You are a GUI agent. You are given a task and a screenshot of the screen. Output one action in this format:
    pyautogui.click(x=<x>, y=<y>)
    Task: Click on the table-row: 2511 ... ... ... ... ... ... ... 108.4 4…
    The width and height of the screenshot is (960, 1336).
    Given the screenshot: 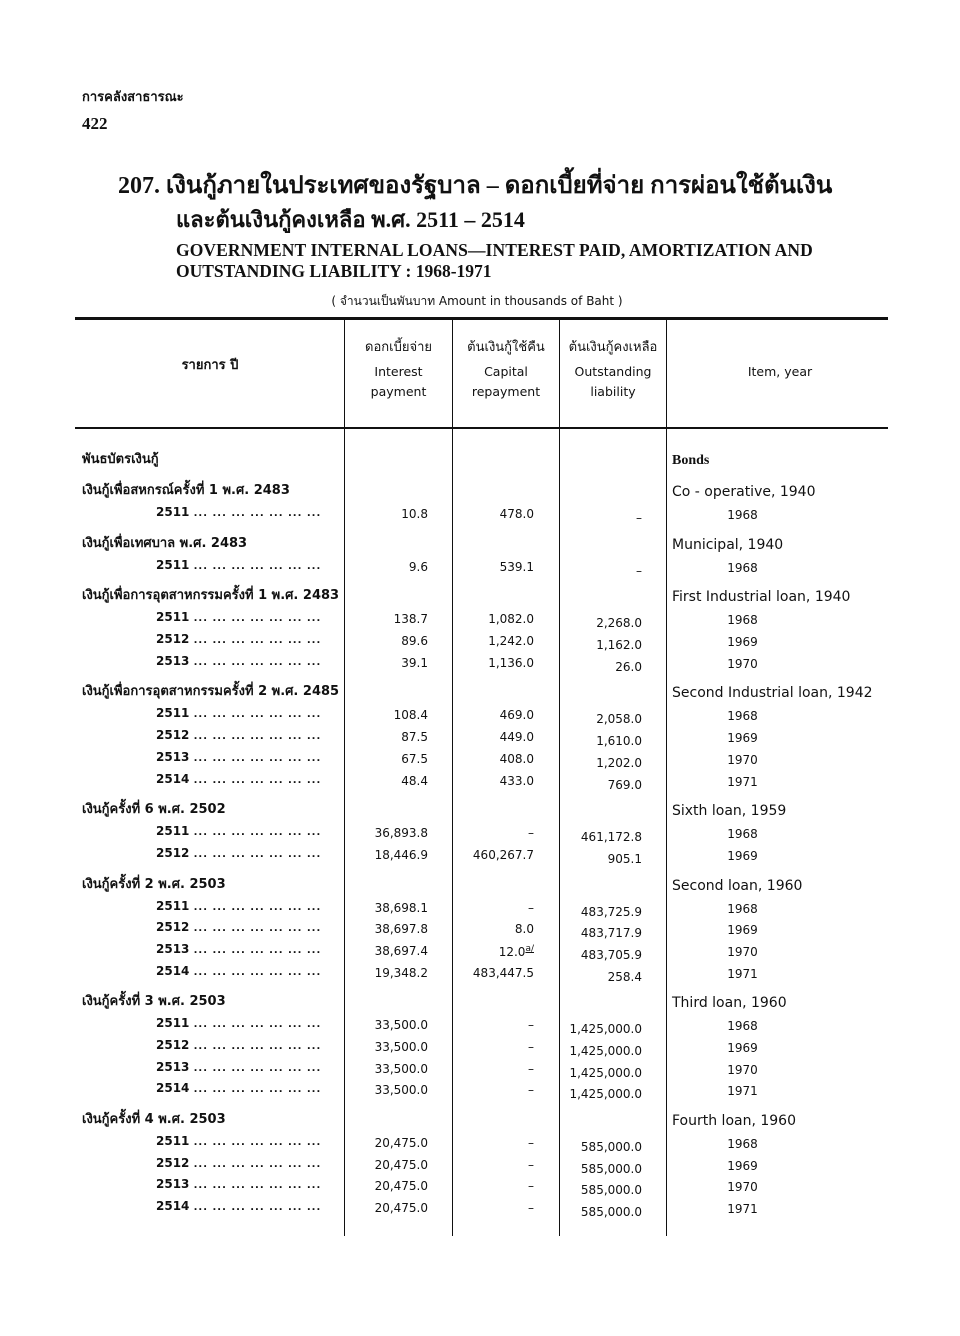 What is the action you would take?
    pyautogui.click(x=480, y=714)
    